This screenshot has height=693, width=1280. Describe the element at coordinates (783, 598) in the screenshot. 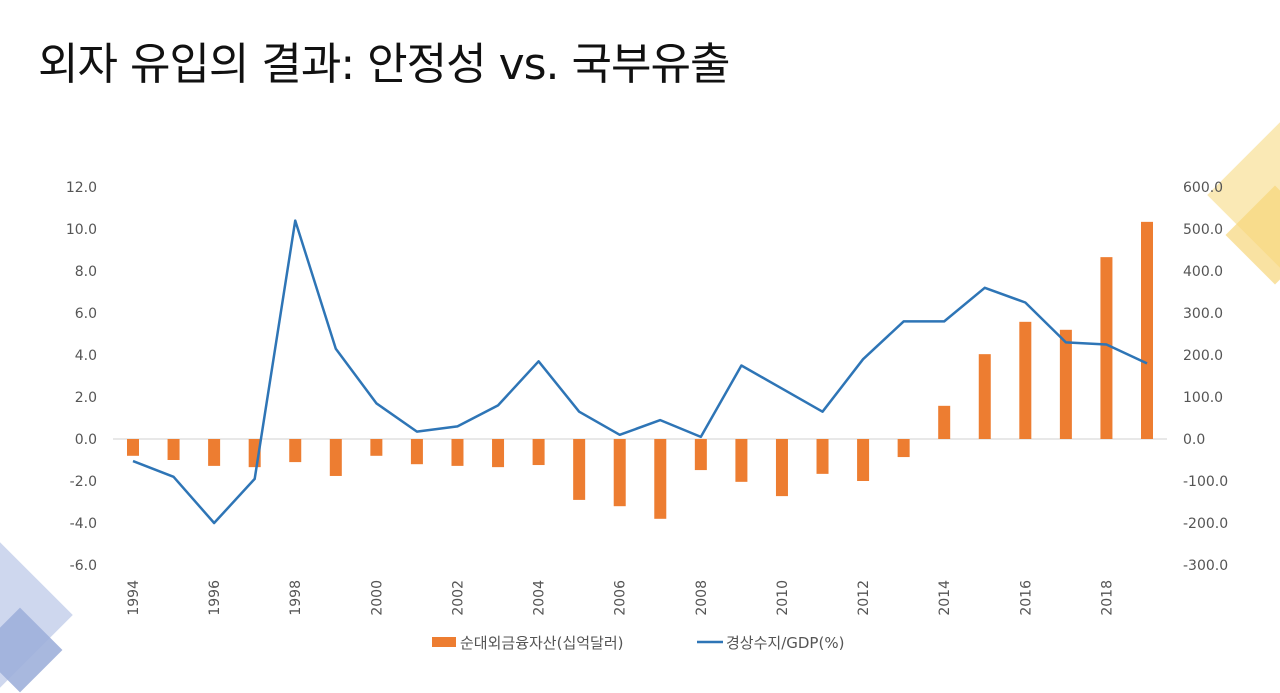

I see `x-tick-label: 2010` at that location.